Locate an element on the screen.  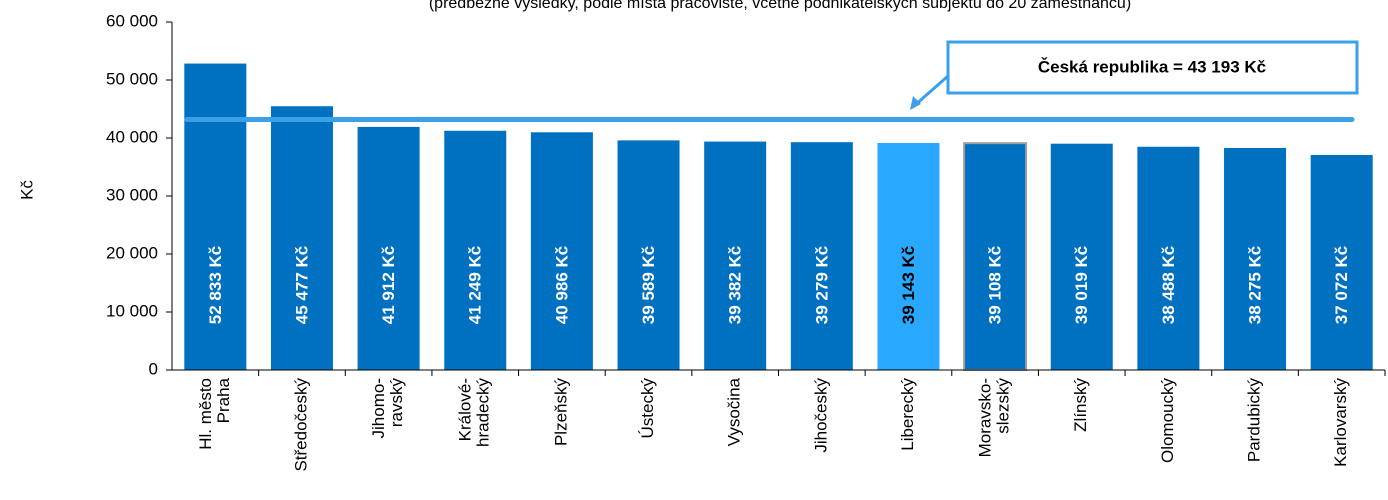
value-label: 41 249 Kč is located at coordinates (475, 285).